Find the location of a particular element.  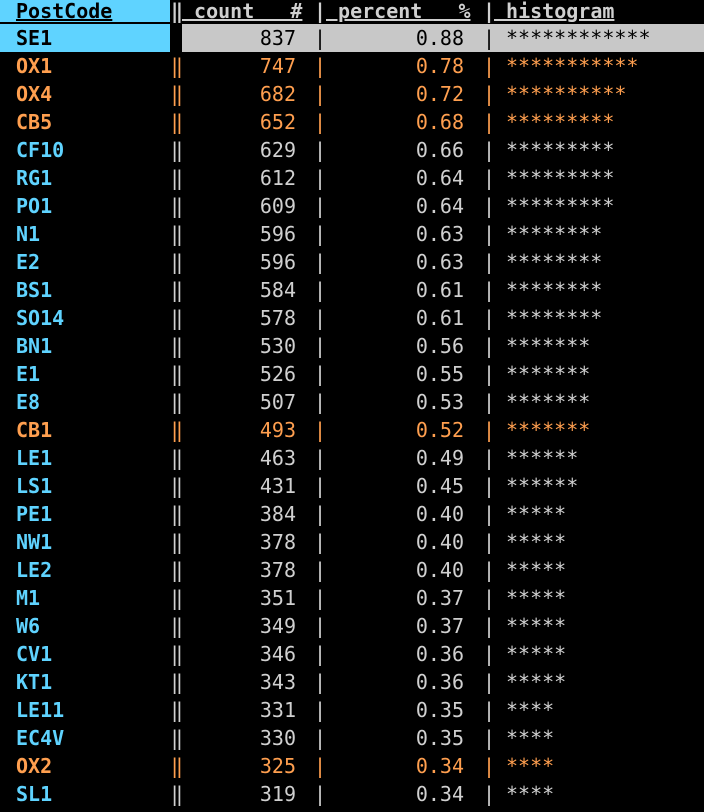

postcode-cell: SO14 is located at coordinates (40, 318).